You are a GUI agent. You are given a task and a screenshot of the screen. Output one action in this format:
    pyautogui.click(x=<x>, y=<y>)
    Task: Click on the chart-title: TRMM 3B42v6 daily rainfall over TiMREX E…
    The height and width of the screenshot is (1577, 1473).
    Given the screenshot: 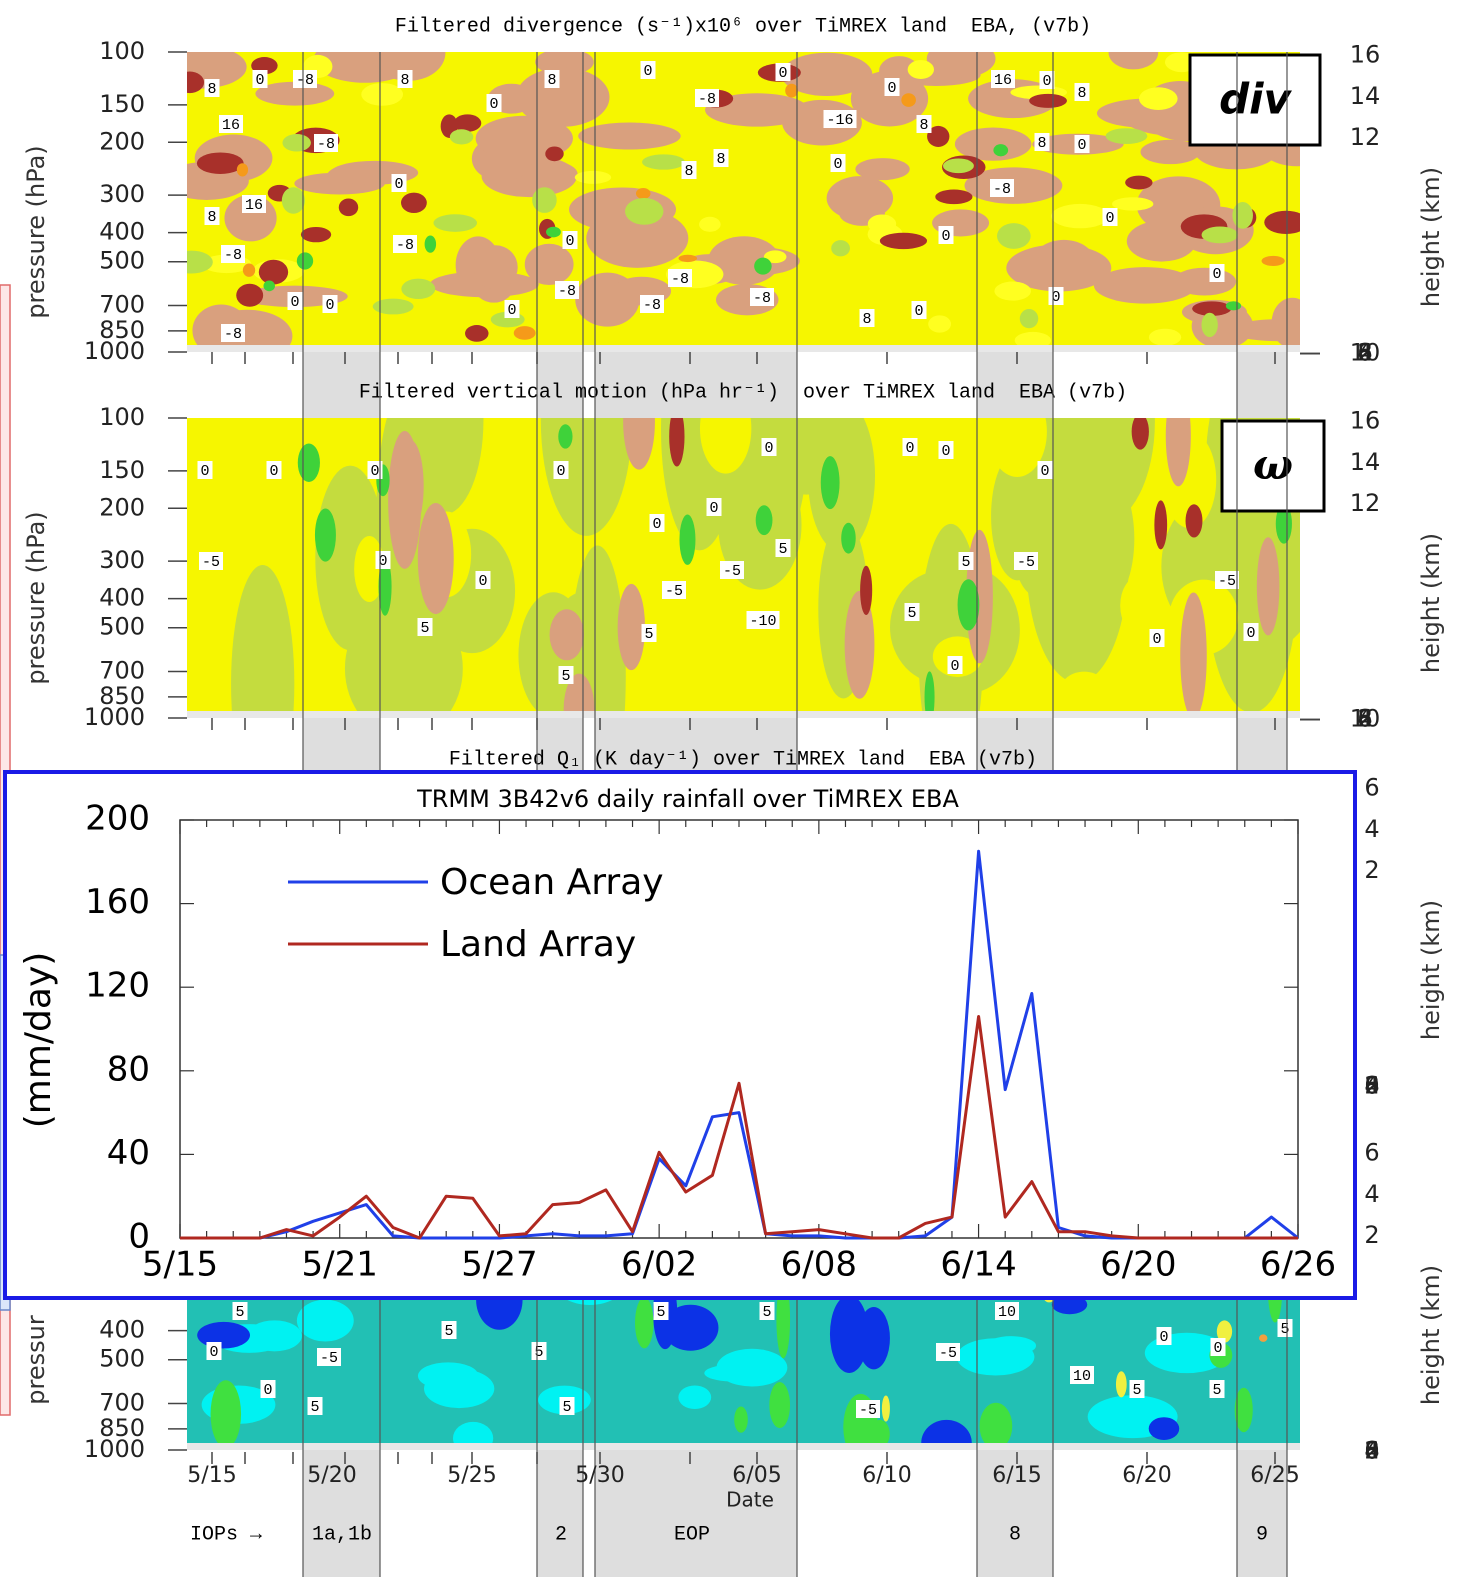 What is the action you would take?
    pyautogui.click(x=687, y=799)
    